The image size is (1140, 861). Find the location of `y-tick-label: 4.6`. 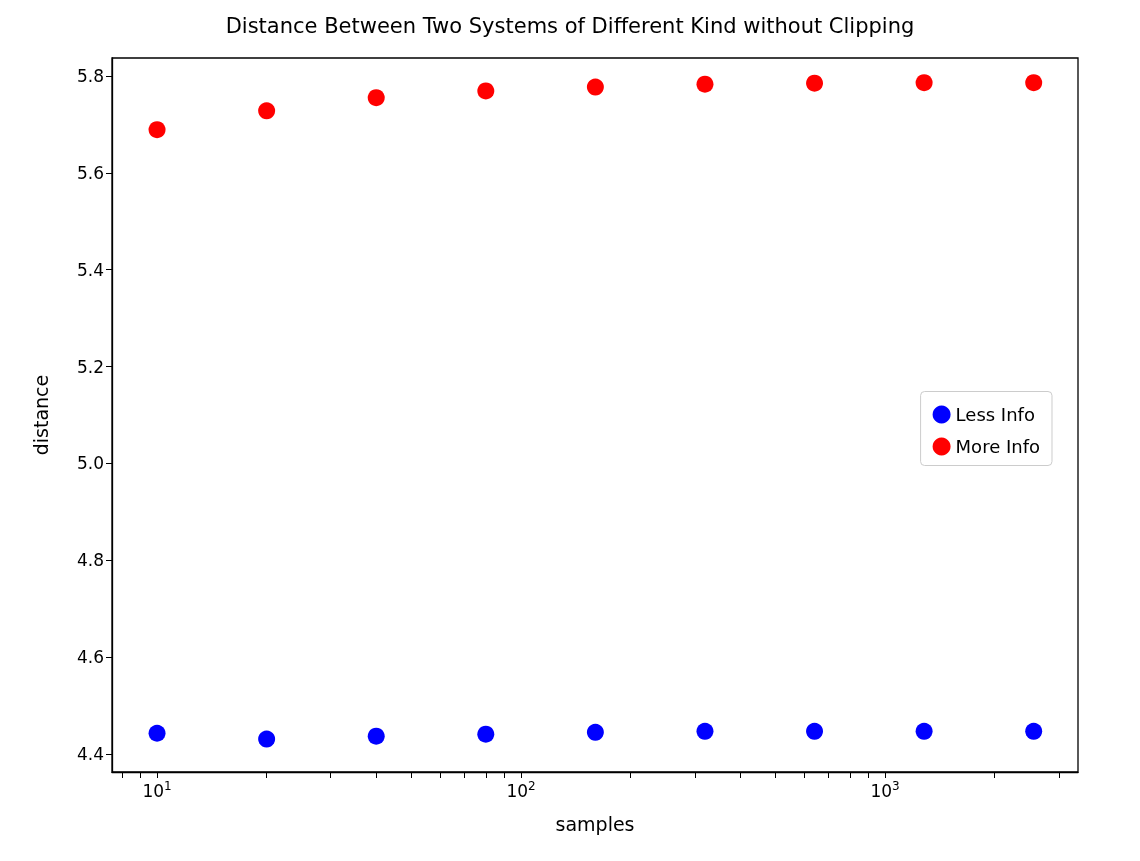

y-tick-label: 4.6 is located at coordinates (90, 657).